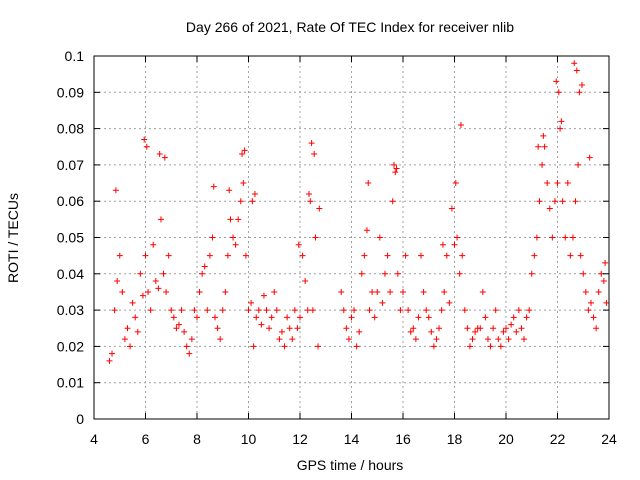  What do you see at coordinates (455, 439) in the screenshot?
I see `x-tick-label: 18` at bounding box center [455, 439].